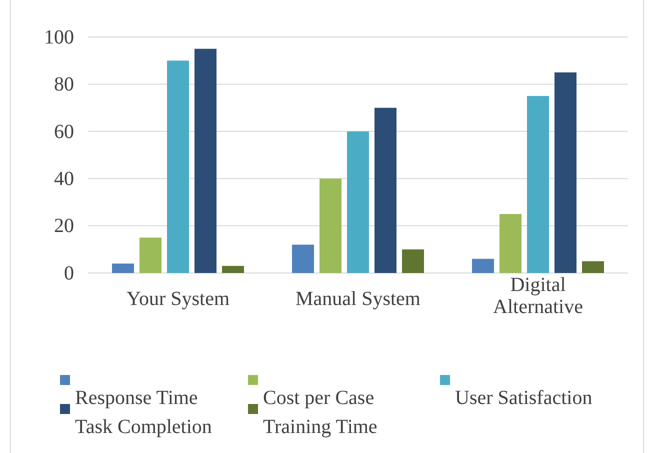 The image size is (654, 453). What do you see at coordinates (136, 398) in the screenshot?
I see `legend-label: Response Time` at bounding box center [136, 398].